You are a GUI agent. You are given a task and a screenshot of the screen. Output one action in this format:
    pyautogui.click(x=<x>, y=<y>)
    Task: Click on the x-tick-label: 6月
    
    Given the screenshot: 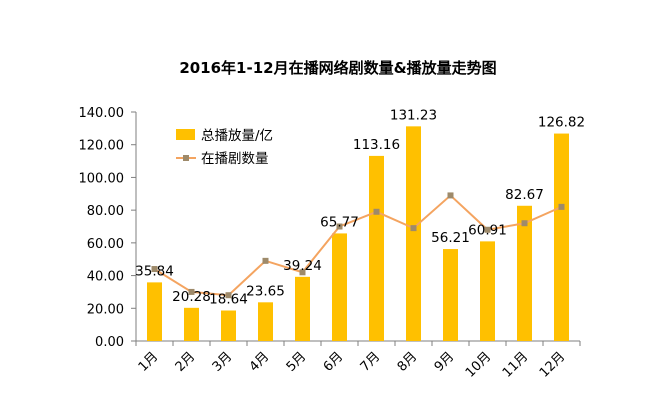 What is the action you would take?
    pyautogui.click(x=334, y=362)
    